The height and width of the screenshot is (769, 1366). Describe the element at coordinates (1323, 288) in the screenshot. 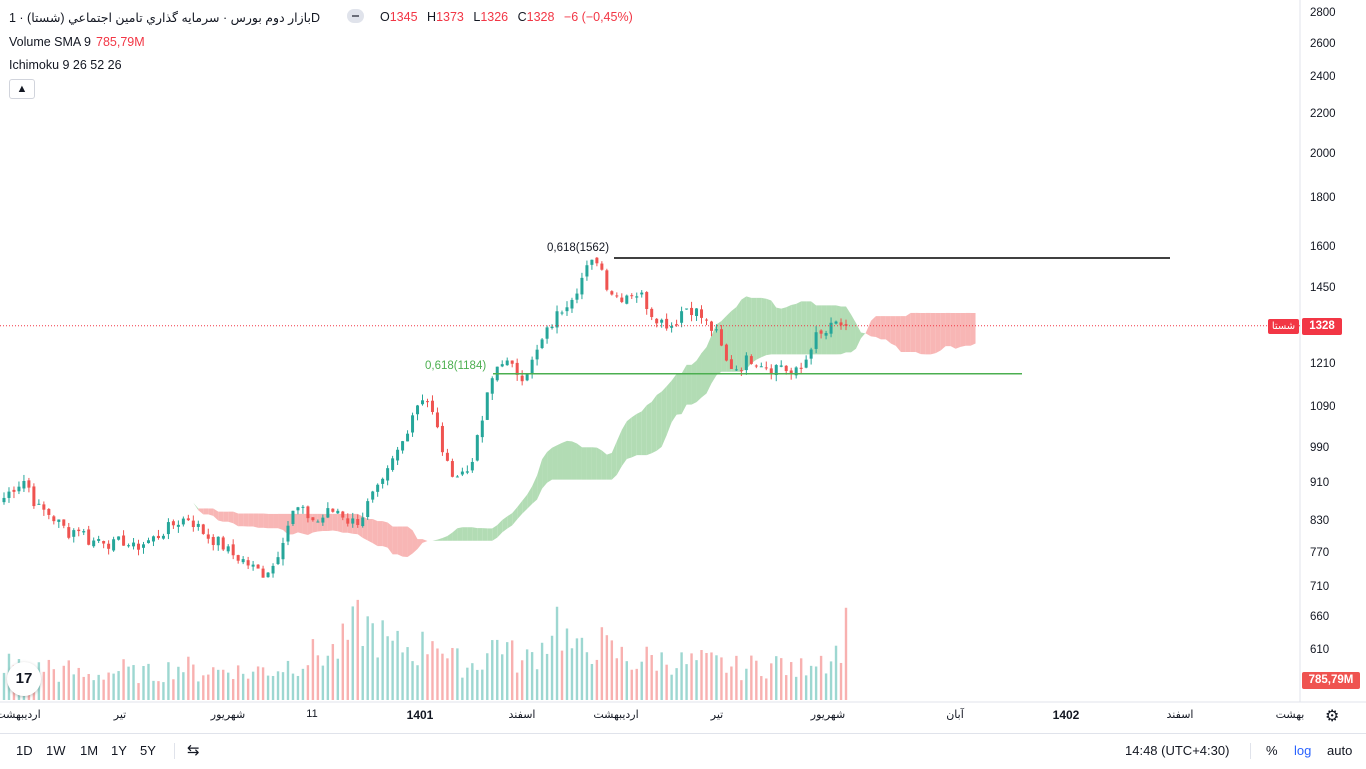

I see `price-tick-label: 1450` at that location.